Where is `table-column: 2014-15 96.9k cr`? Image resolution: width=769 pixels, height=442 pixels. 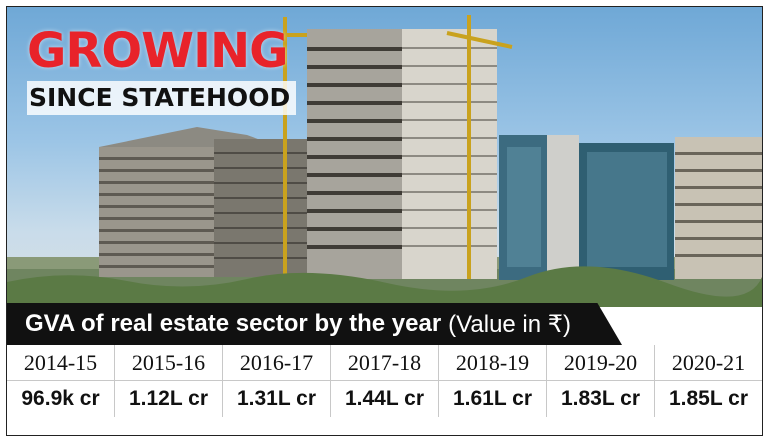
table-column: 2014-15 96.9k cr is located at coordinates (61, 381).